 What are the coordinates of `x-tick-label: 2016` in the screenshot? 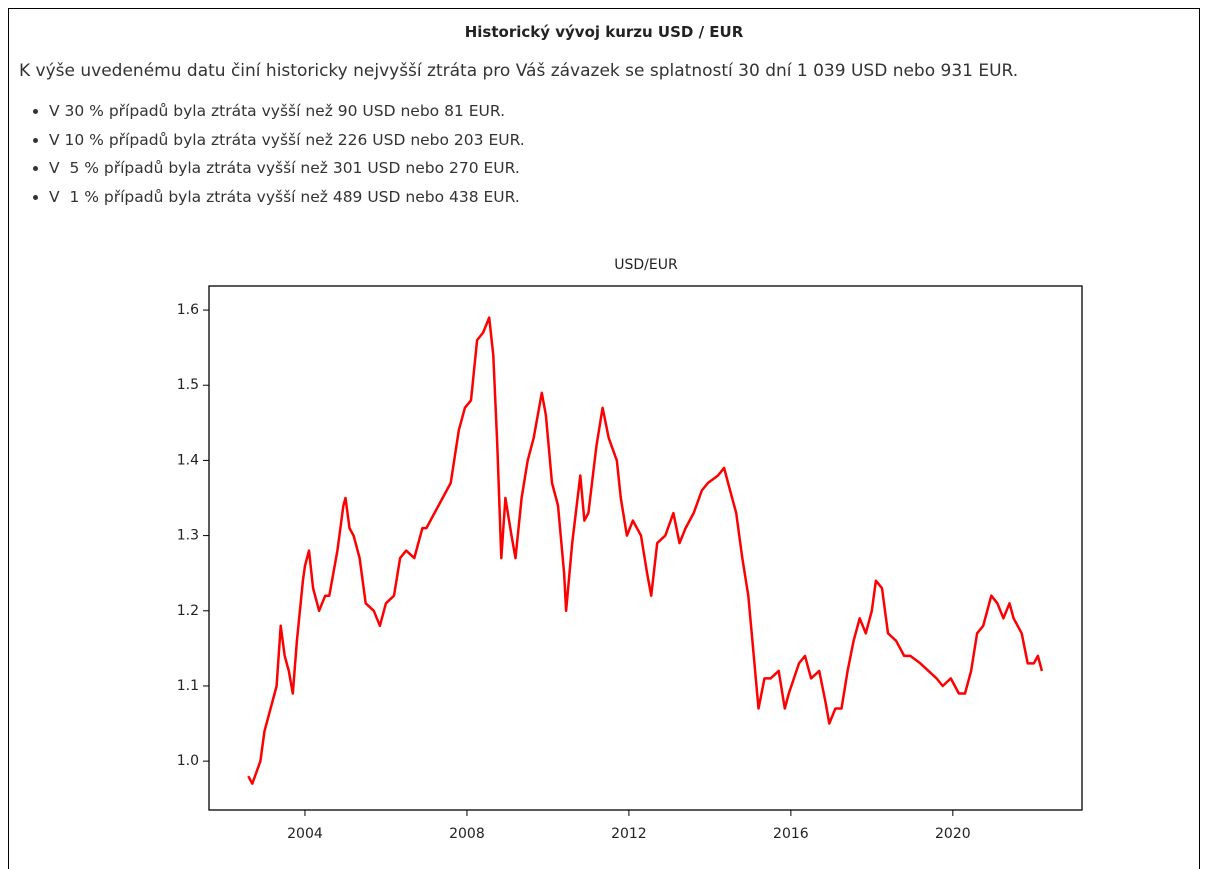 It's located at (791, 834).